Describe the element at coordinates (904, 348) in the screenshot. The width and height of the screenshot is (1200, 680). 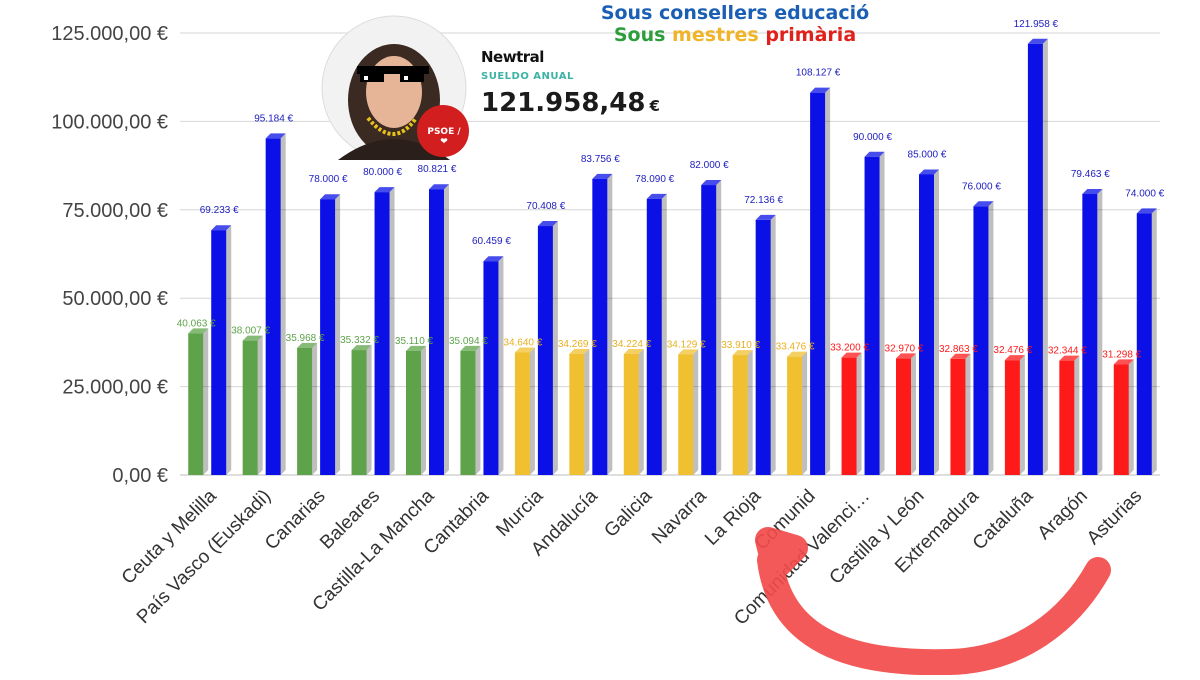
I see `data-label-teacher: 32.970 €` at that location.